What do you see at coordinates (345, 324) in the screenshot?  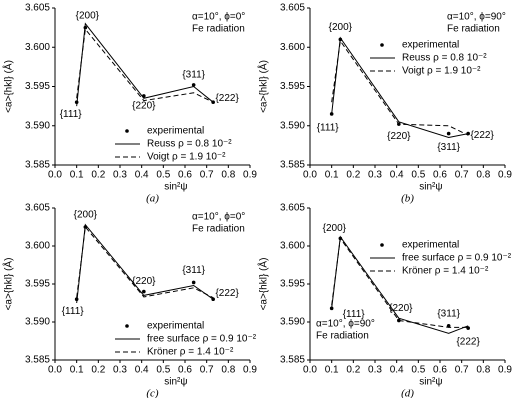 I see `annotation: α=10°, ϕ=90°` at bounding box center [345, 324].